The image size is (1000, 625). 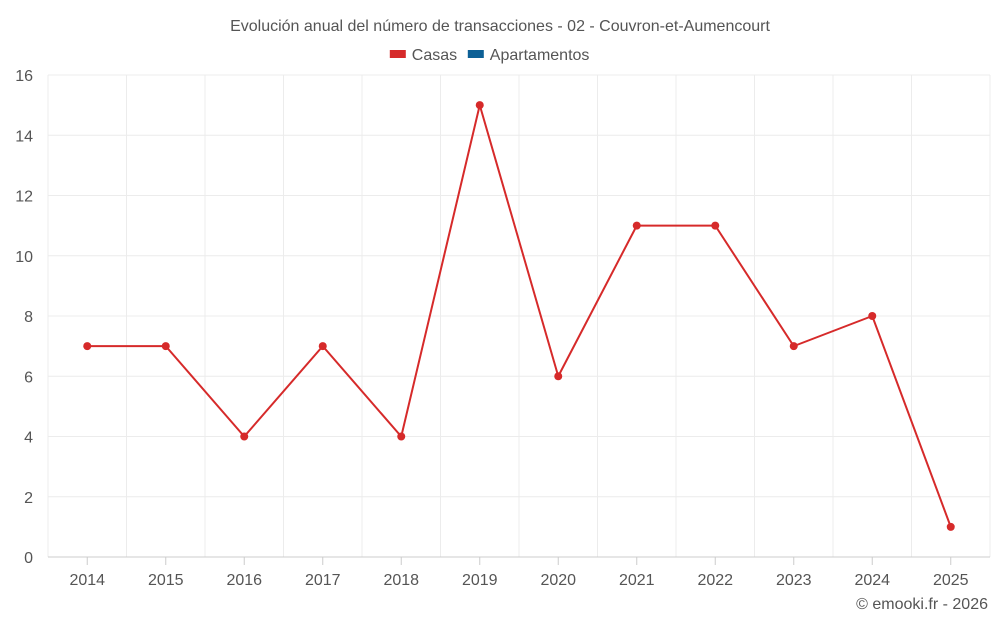 I want to click on x-tick-label: 2017, so click(x=323, y=580).